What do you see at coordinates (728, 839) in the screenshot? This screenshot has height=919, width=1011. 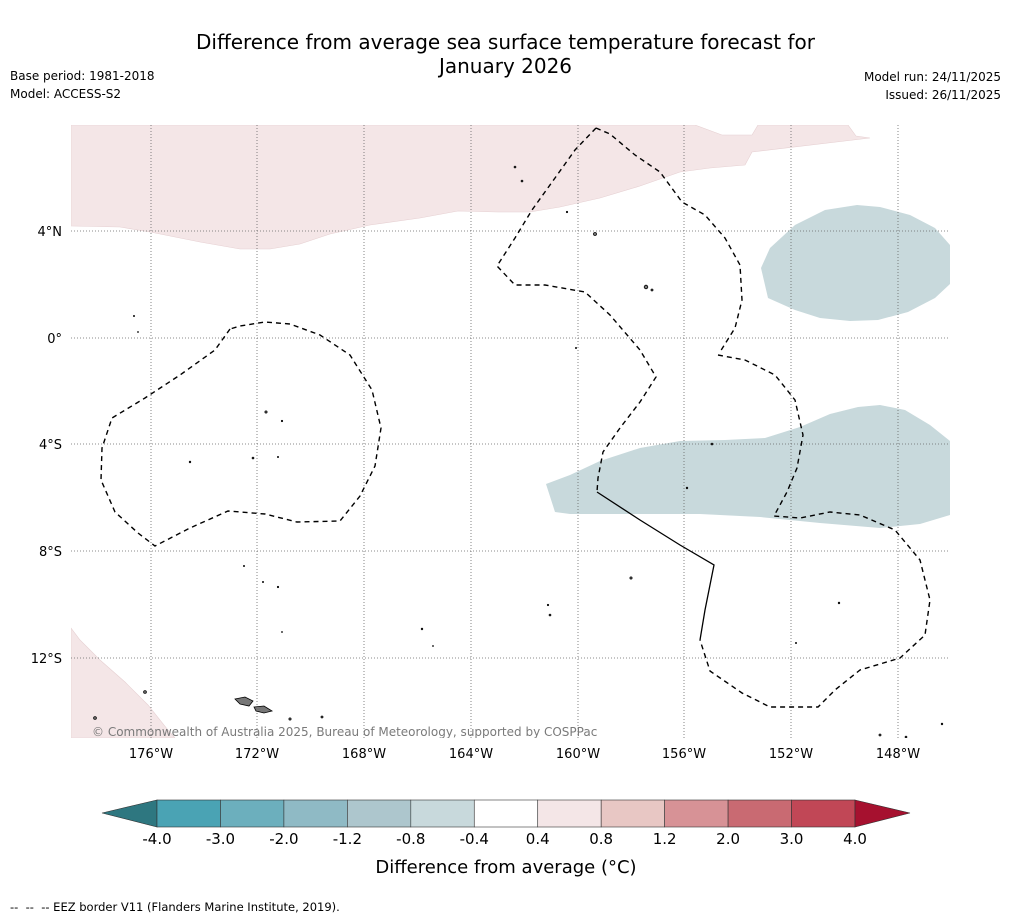 I see `colorbar-tick-label: 2.0` at bounding box center [728, 839].